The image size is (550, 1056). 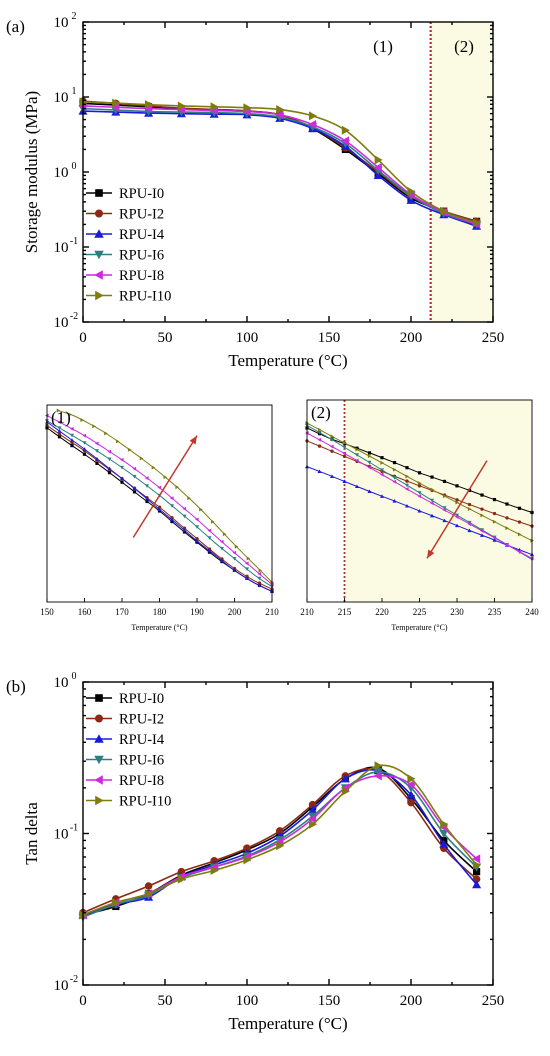 I want to click on series-RPU-I2, so click(x=159, y=507).